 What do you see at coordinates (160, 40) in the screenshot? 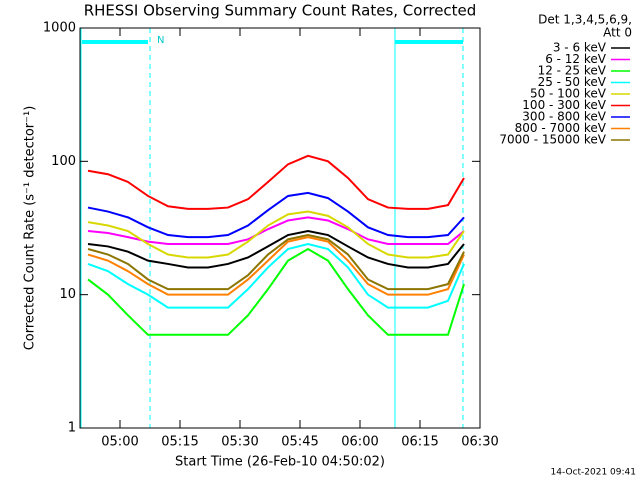
I see `night-label: N` at bounding box center [160, 40].